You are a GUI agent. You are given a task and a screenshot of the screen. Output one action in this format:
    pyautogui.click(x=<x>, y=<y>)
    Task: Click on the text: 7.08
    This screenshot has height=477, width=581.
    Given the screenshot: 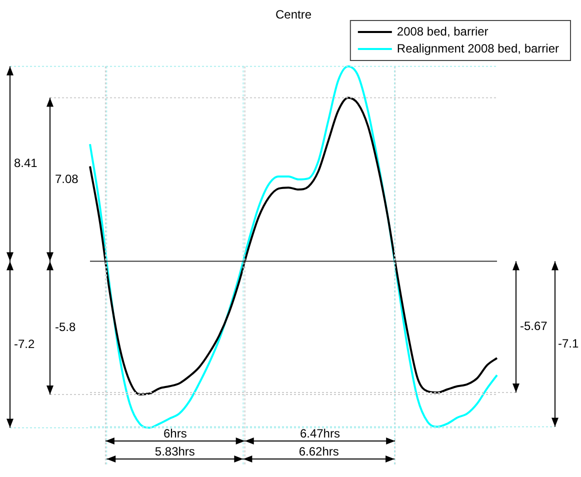 What is the action you would take?
    pyautogui.click(x=67, y=179)
    